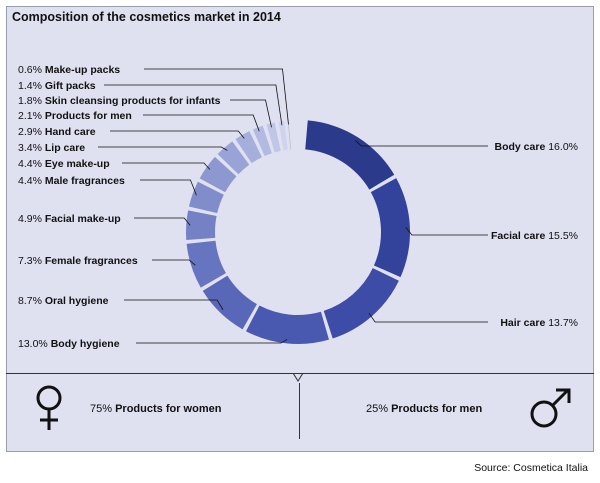  I want to click on men-share: 25% Products for men, so click(424, 409).